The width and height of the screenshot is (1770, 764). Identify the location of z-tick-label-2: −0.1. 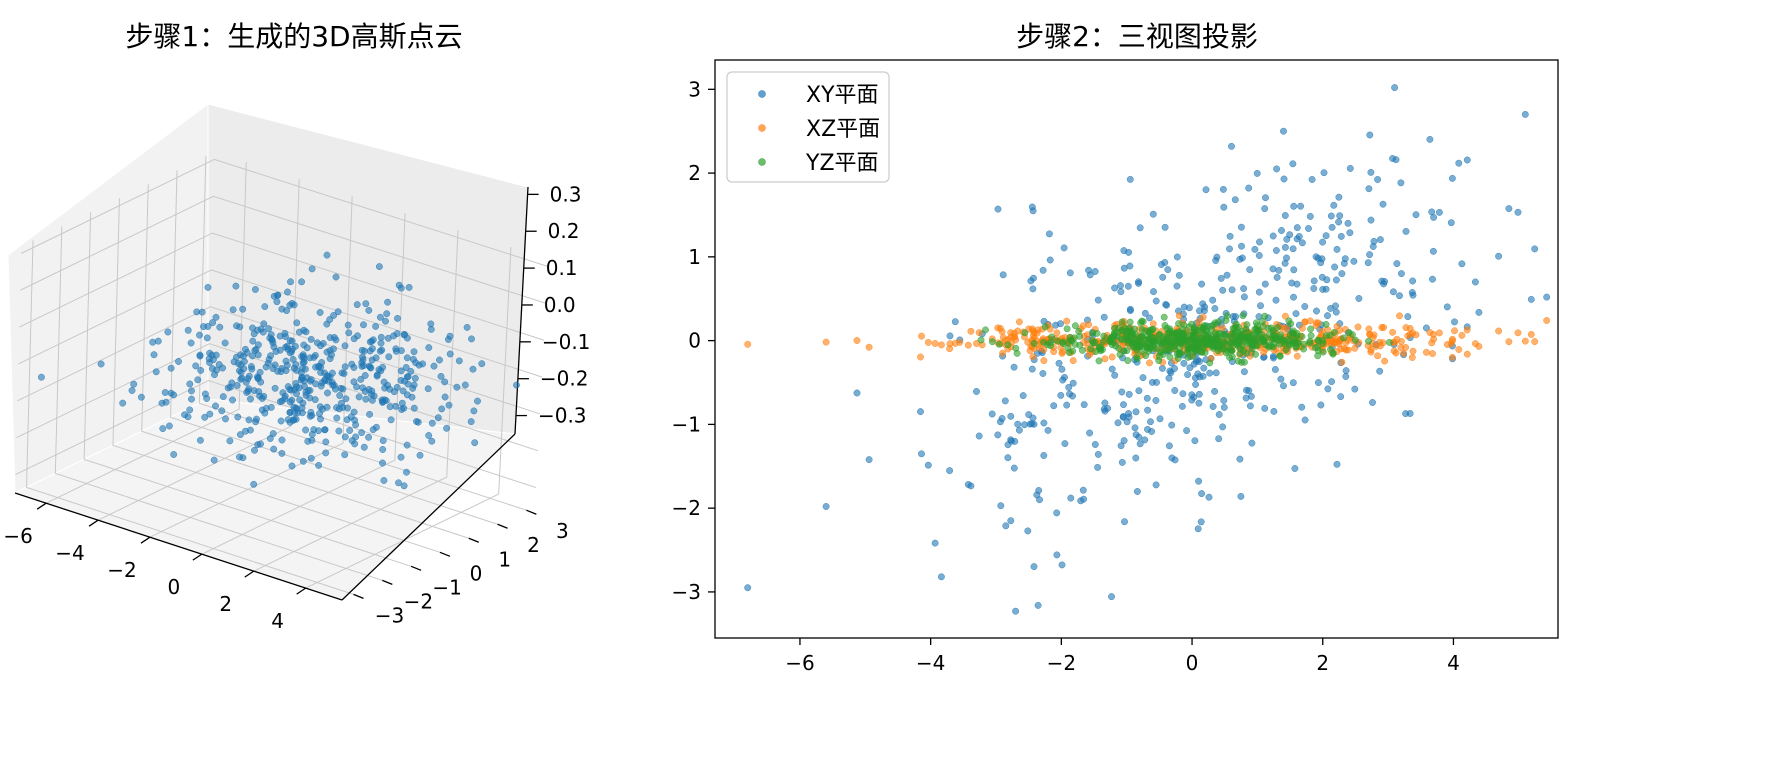
(566, 342).